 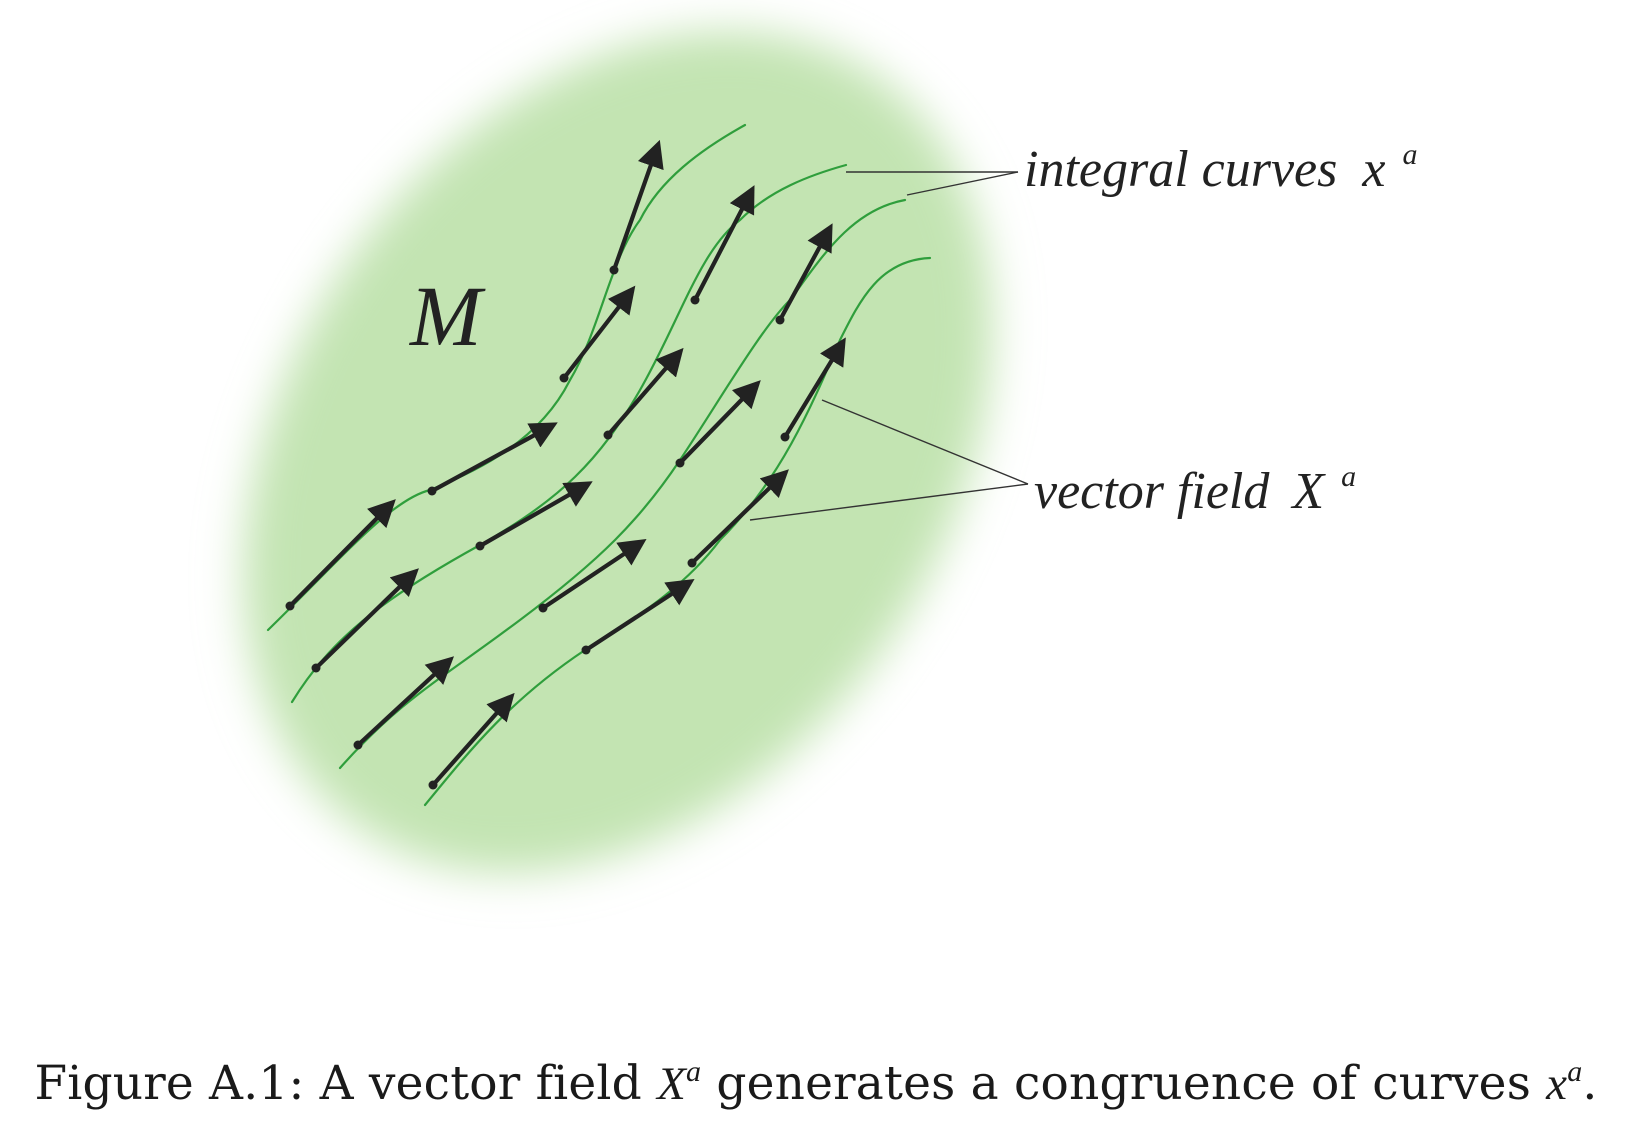 I want to click on leader-lines, so click(x=889, y=346).